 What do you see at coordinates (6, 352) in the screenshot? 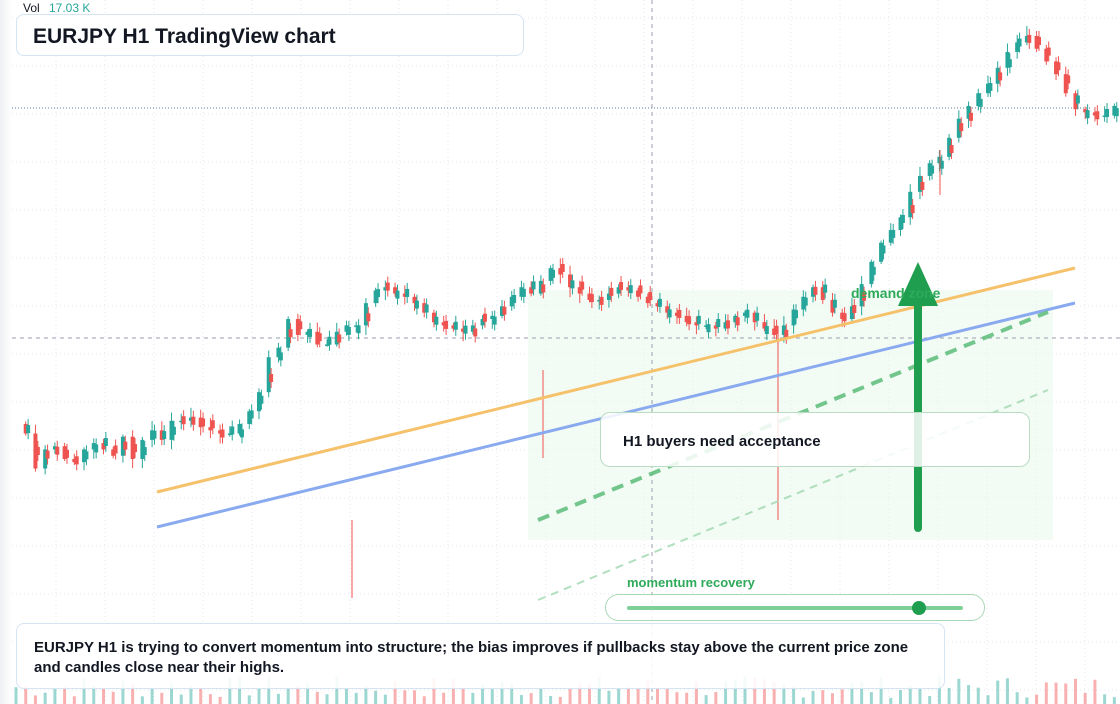
I see `price-scale-edge` at bounding box center [6, 352].